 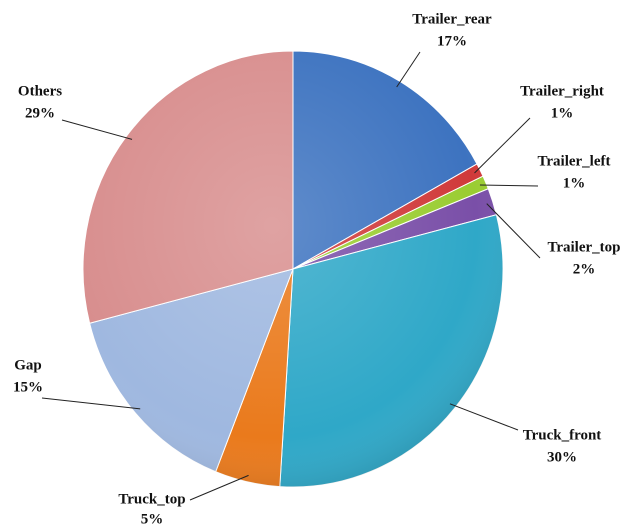 I want to click on slice-label: Truck_top, so click(x=151, y=499).